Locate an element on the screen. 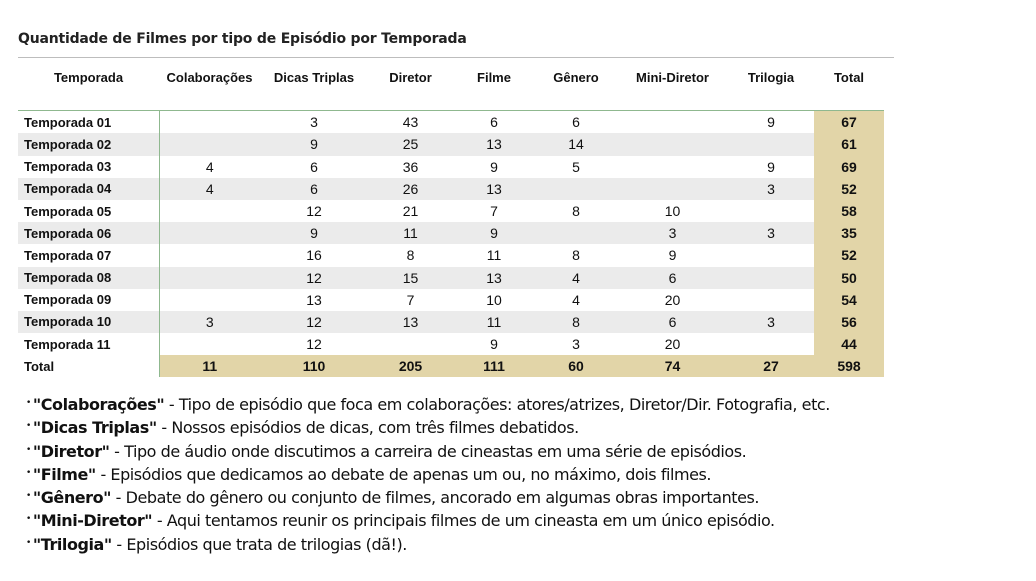 The width and height of the screenshot is (1036, 581). row-label: Temporada 01 is located at coordinates (89, 122).